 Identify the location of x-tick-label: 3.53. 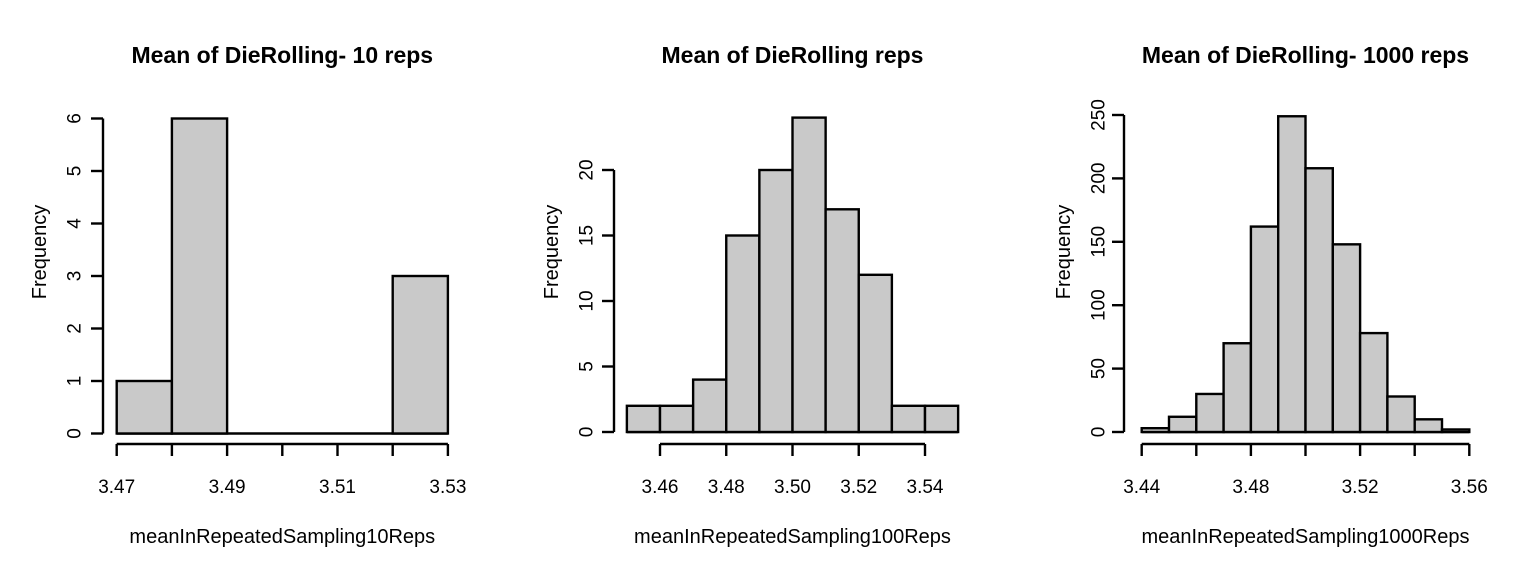
(447, 487).